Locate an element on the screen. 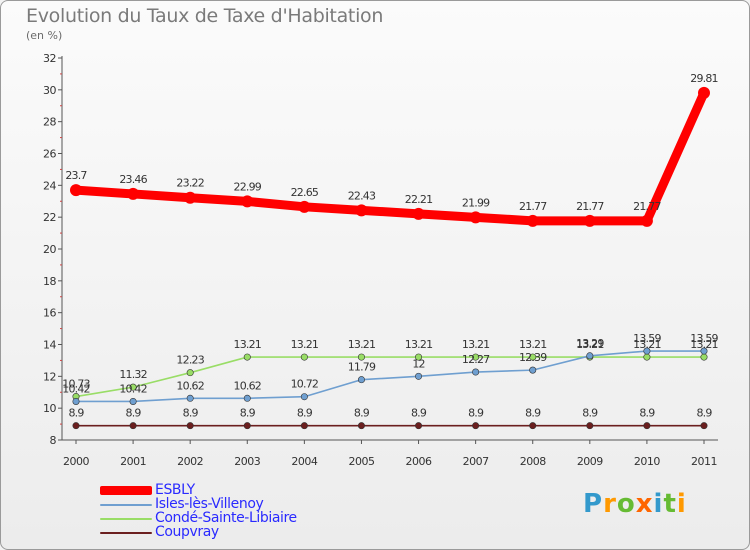 The height and width of the screenshot is (550, 750). data-label: 22.21 is located at coordinates (419, 199).